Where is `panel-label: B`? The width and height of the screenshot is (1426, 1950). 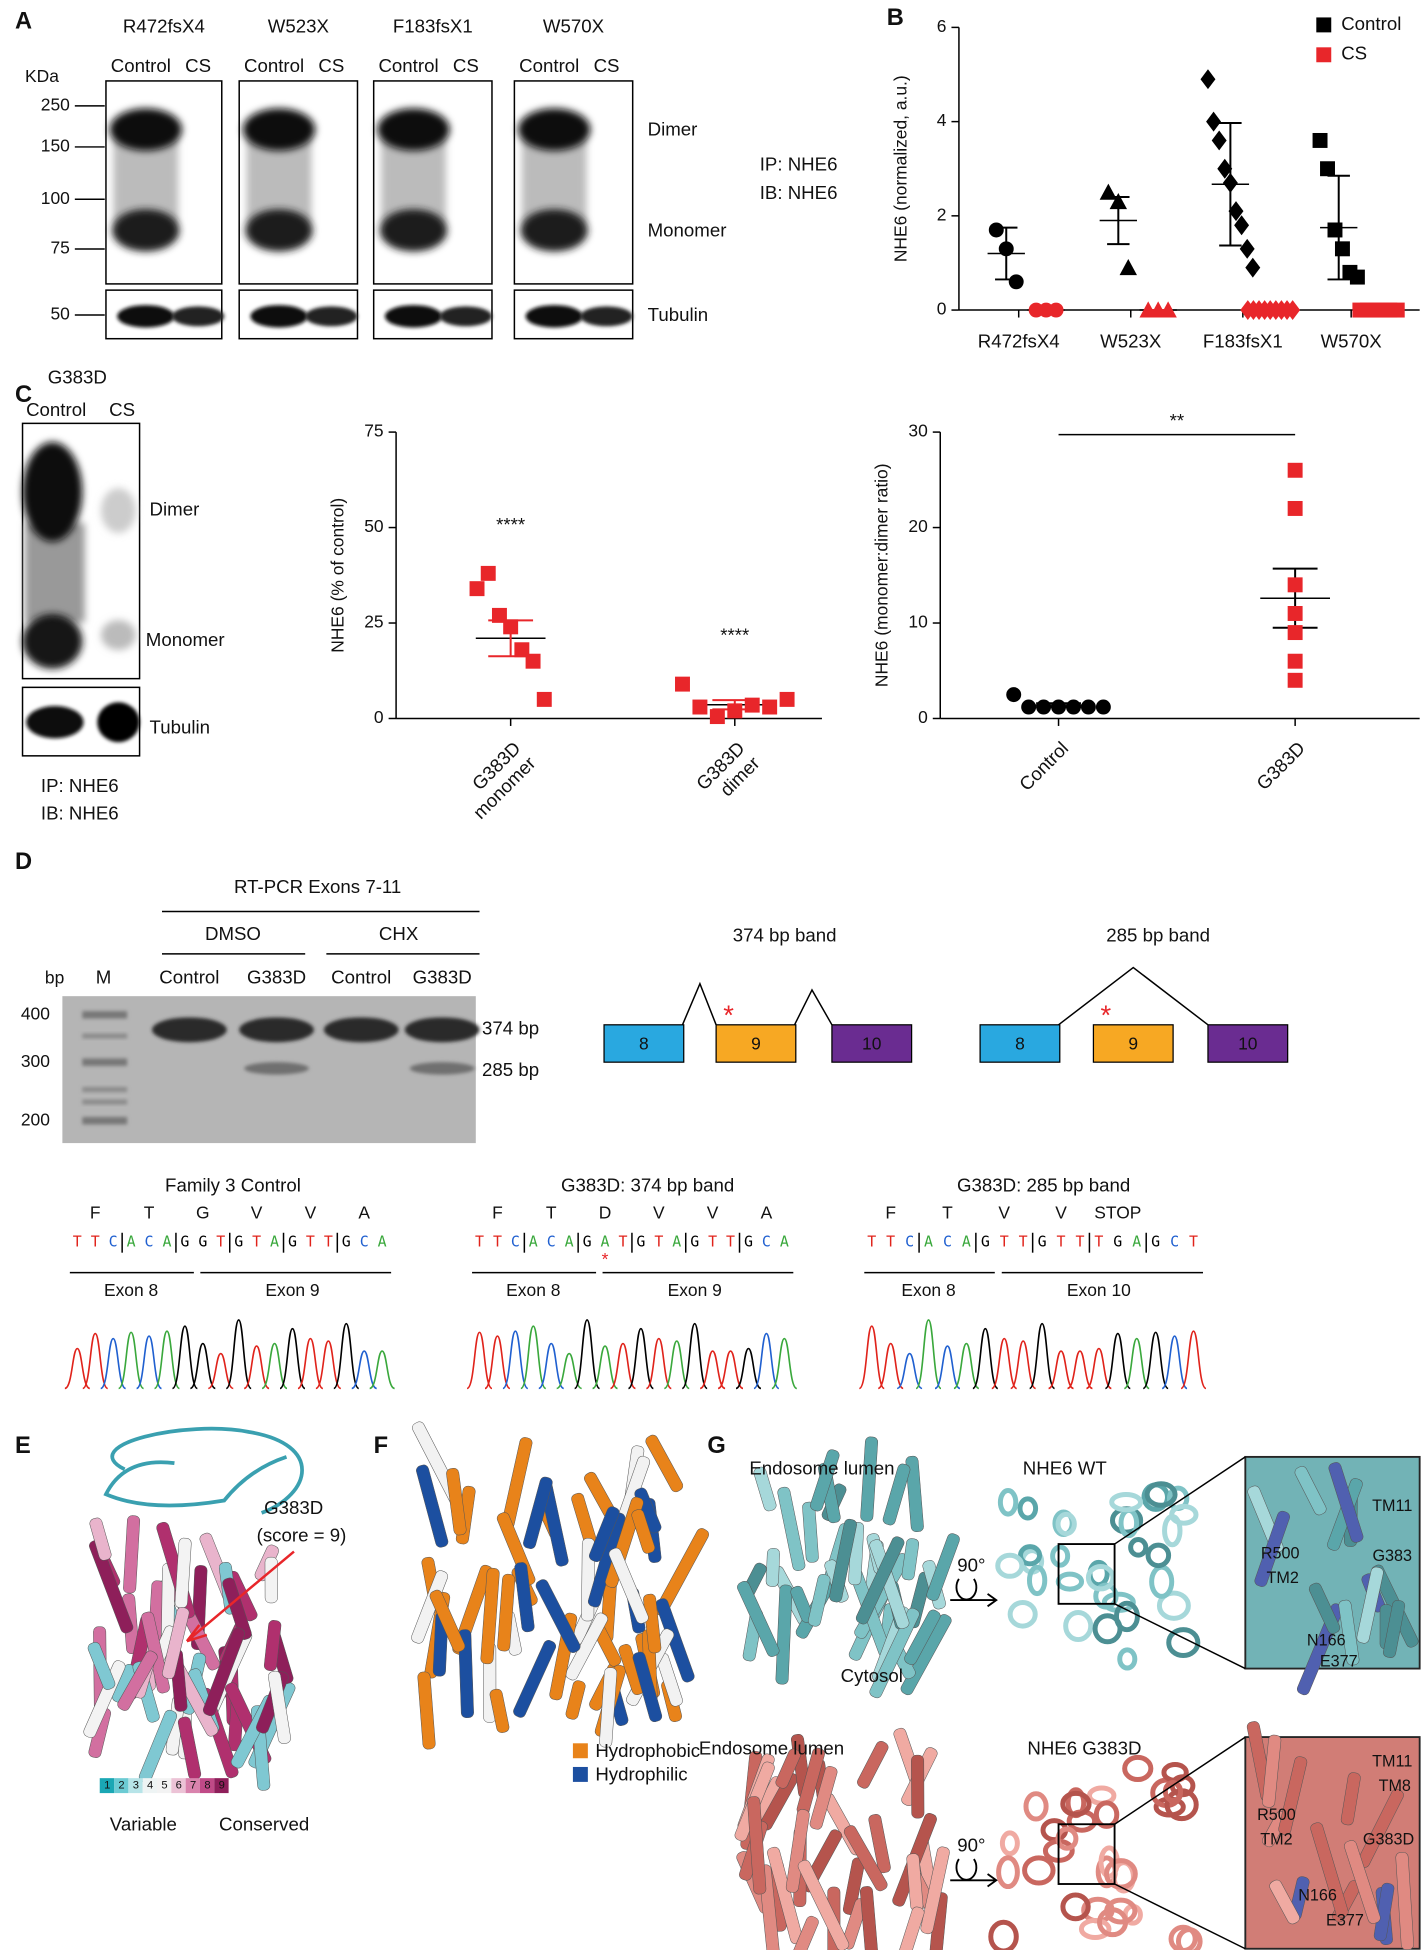
panel-label: B is located at coordinates (895, 18).